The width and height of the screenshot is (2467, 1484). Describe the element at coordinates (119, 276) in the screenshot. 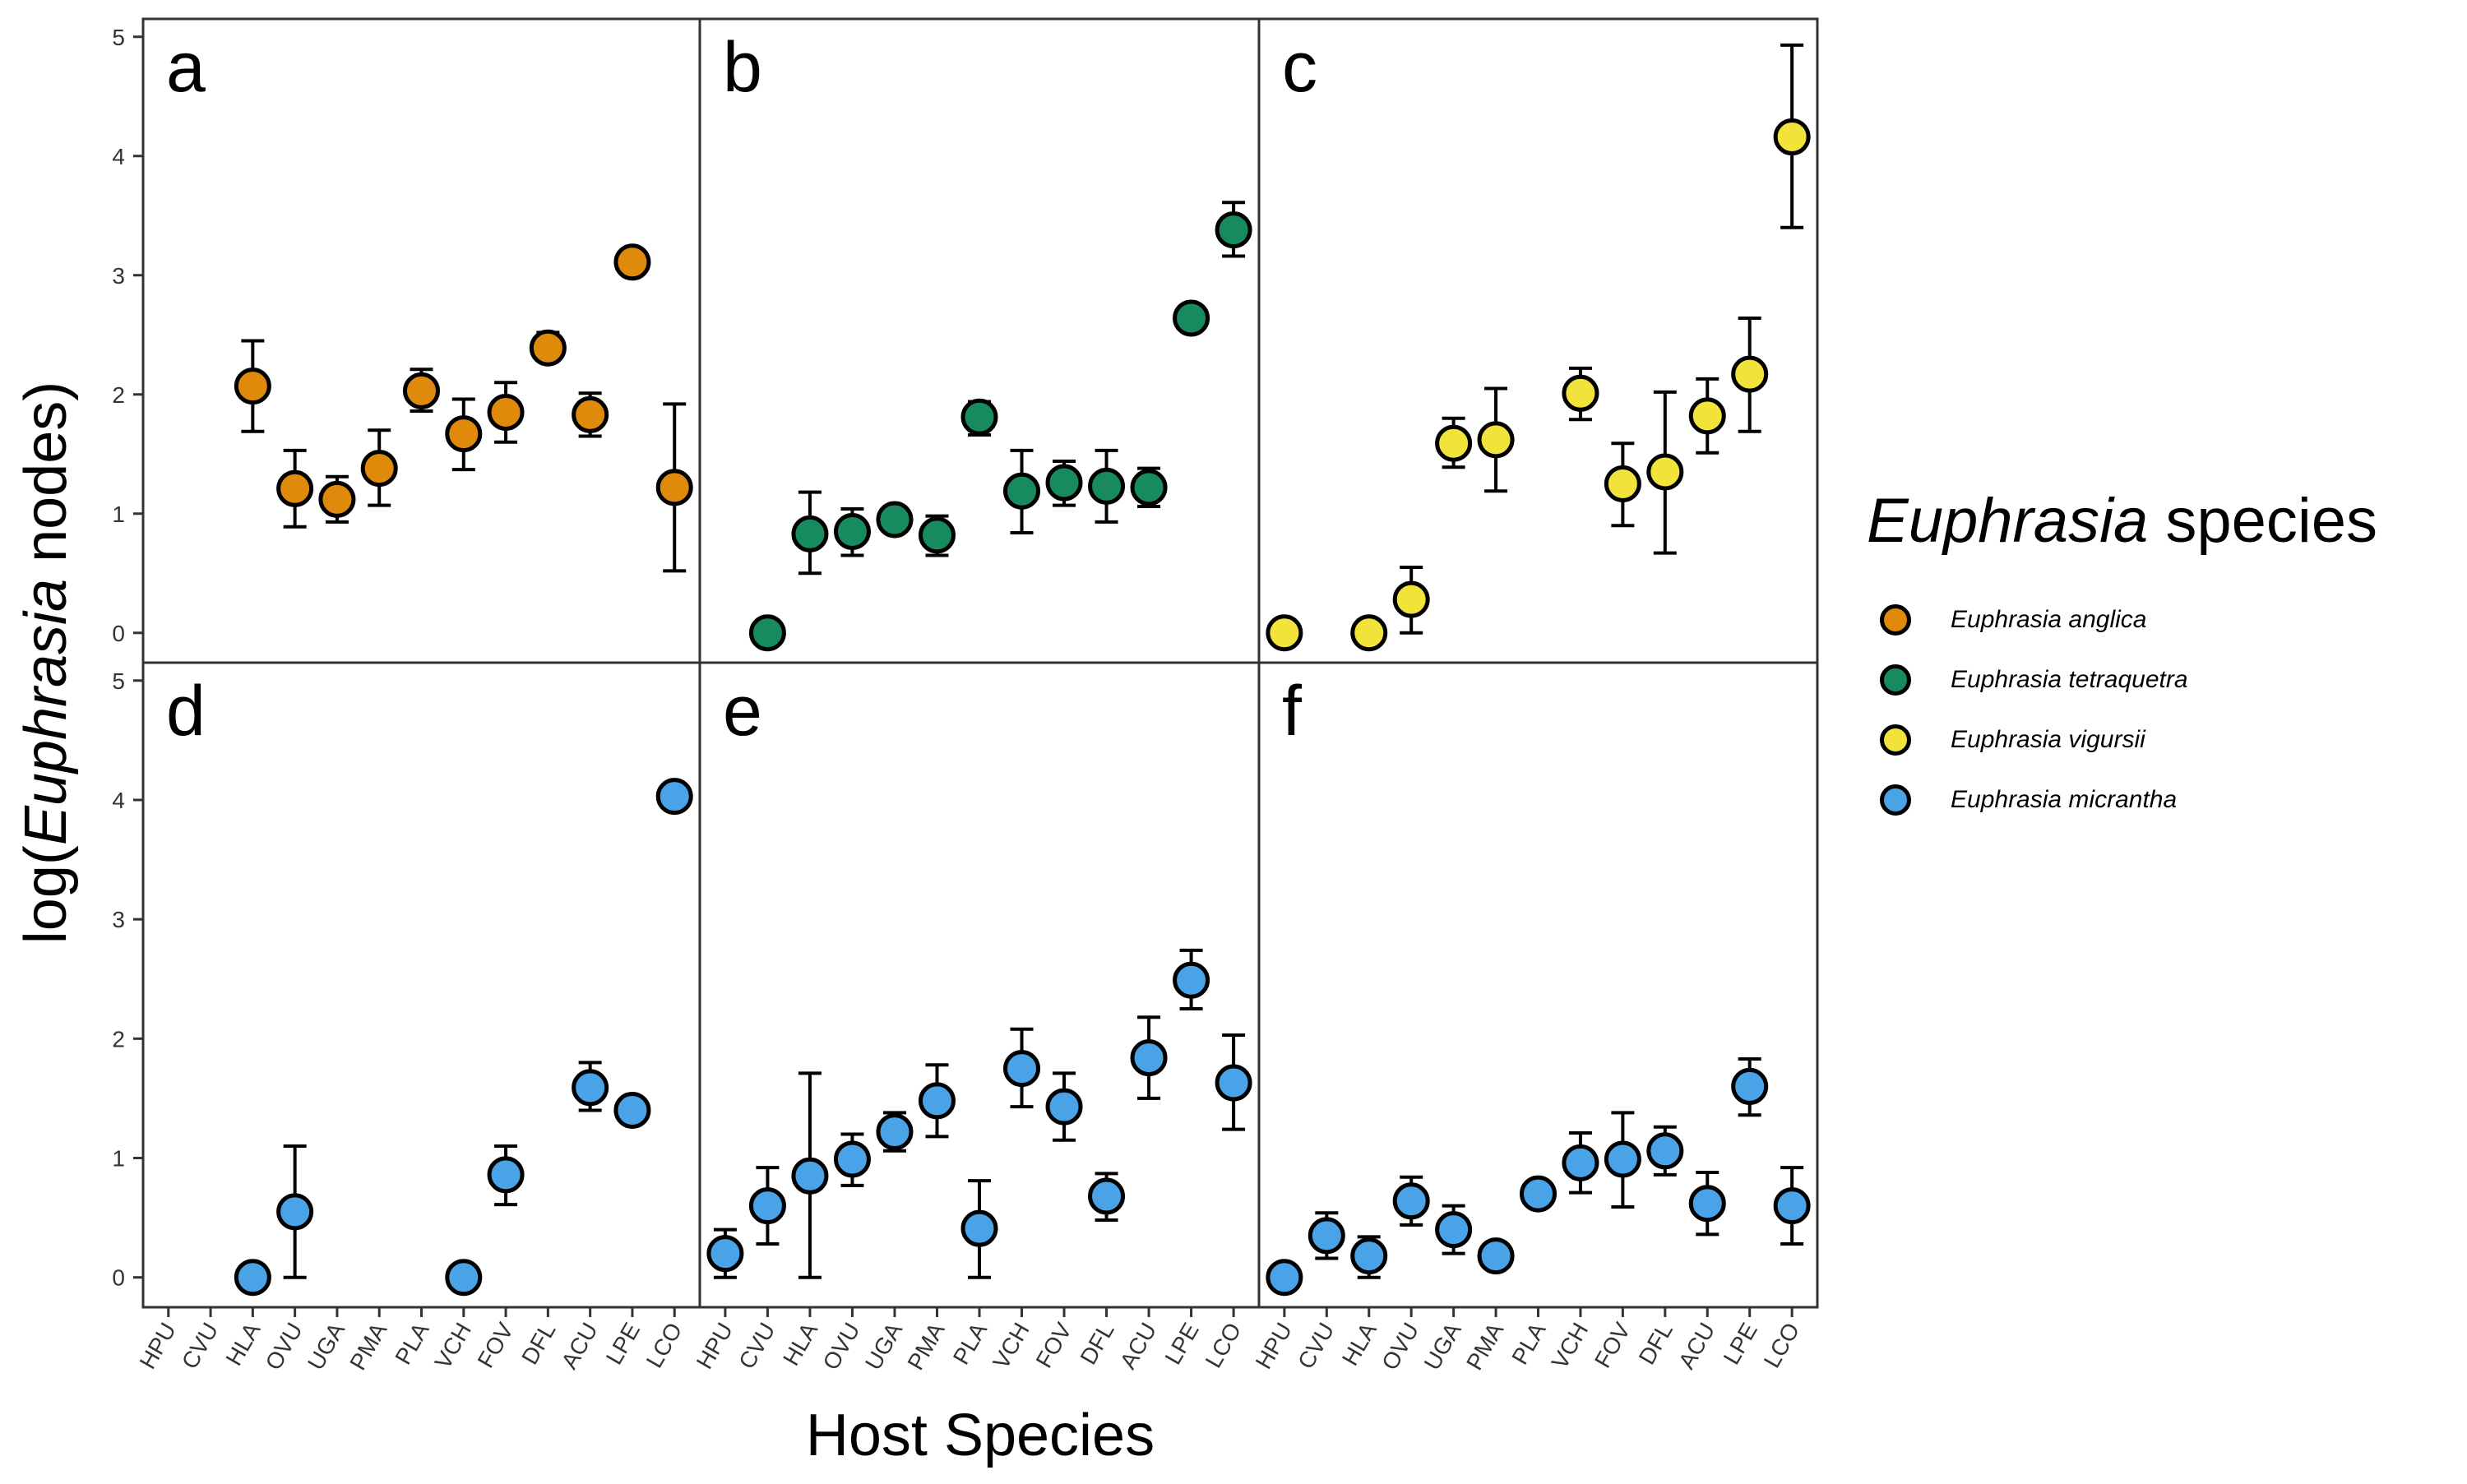

I see `y-tick-label: 3` at that location.